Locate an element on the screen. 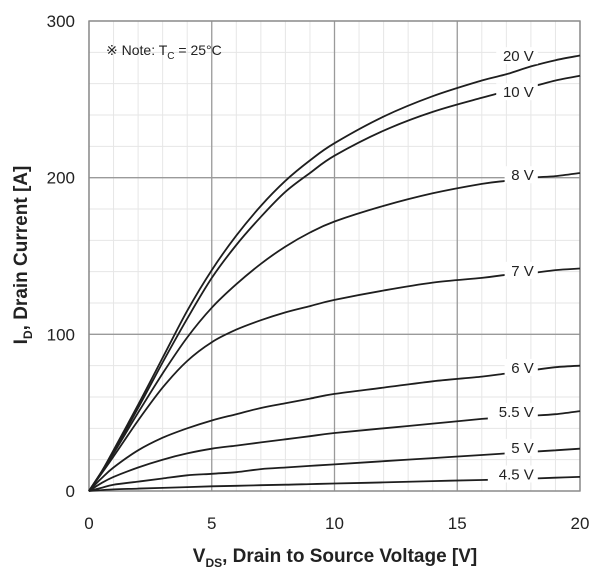  y-tick-label: 0 is located at coordinates (70, 491).